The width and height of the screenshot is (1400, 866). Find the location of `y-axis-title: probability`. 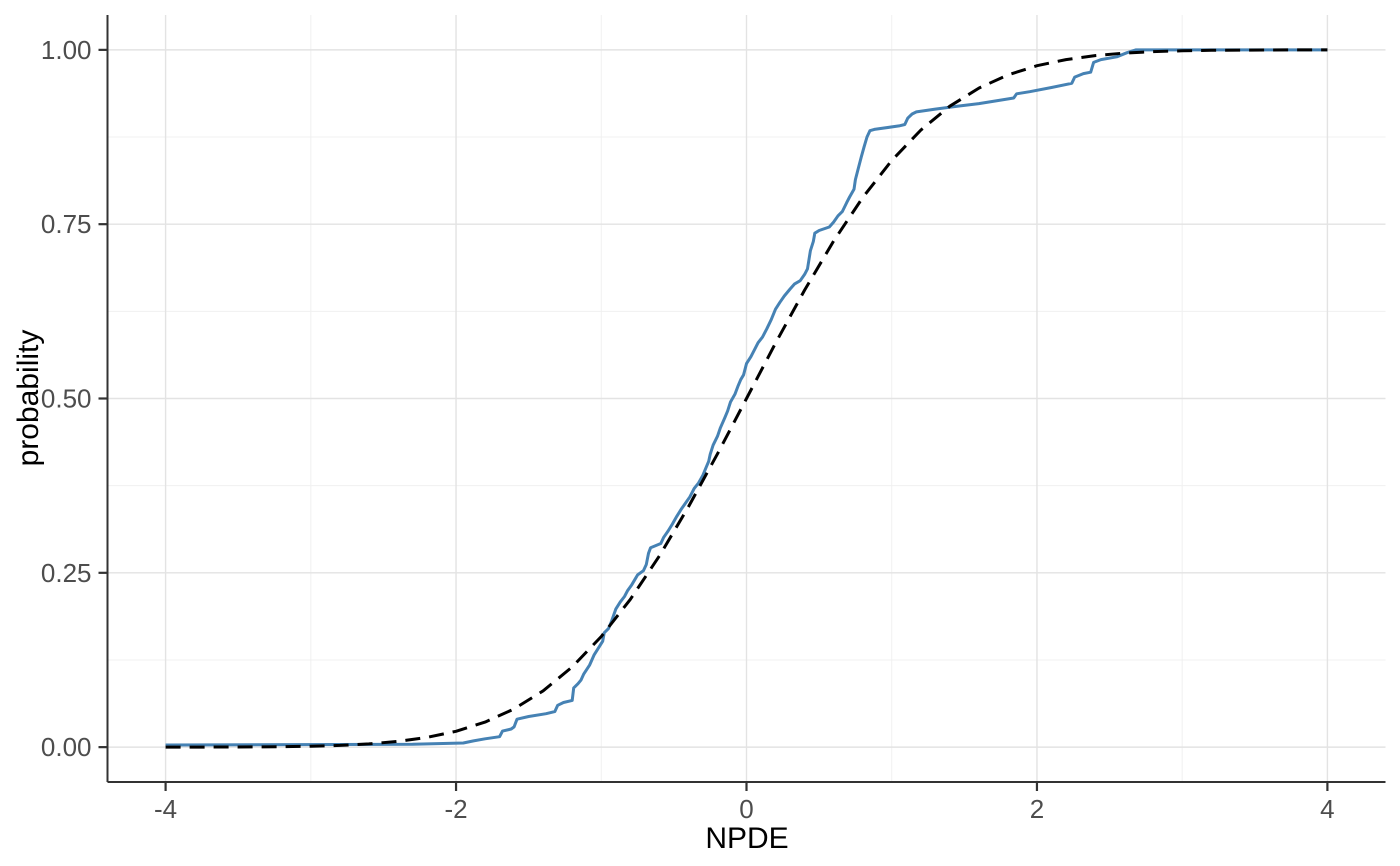

y-axis-title: probability is located at coordinates (28, 398).